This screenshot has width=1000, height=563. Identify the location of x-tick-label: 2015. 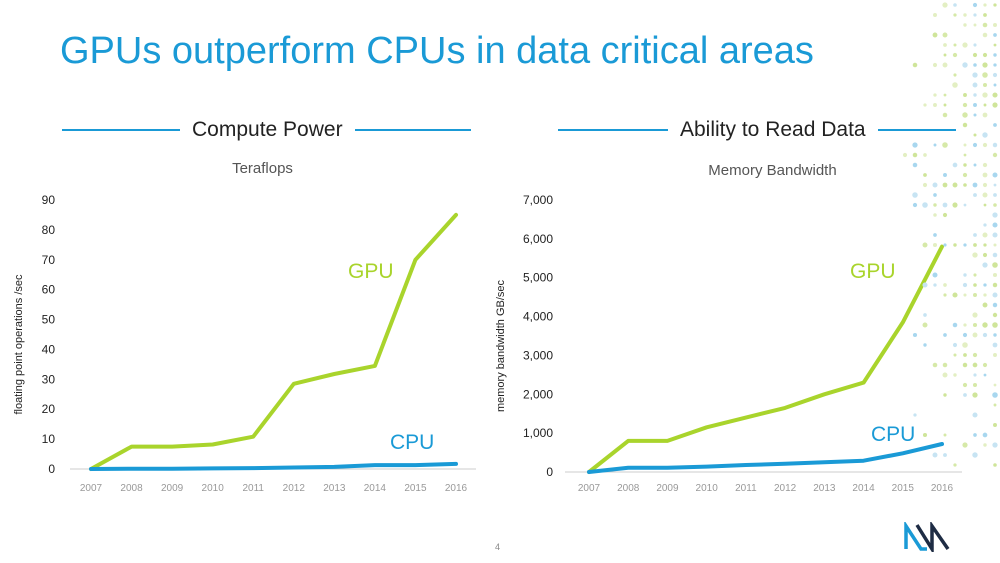
(903, 488).